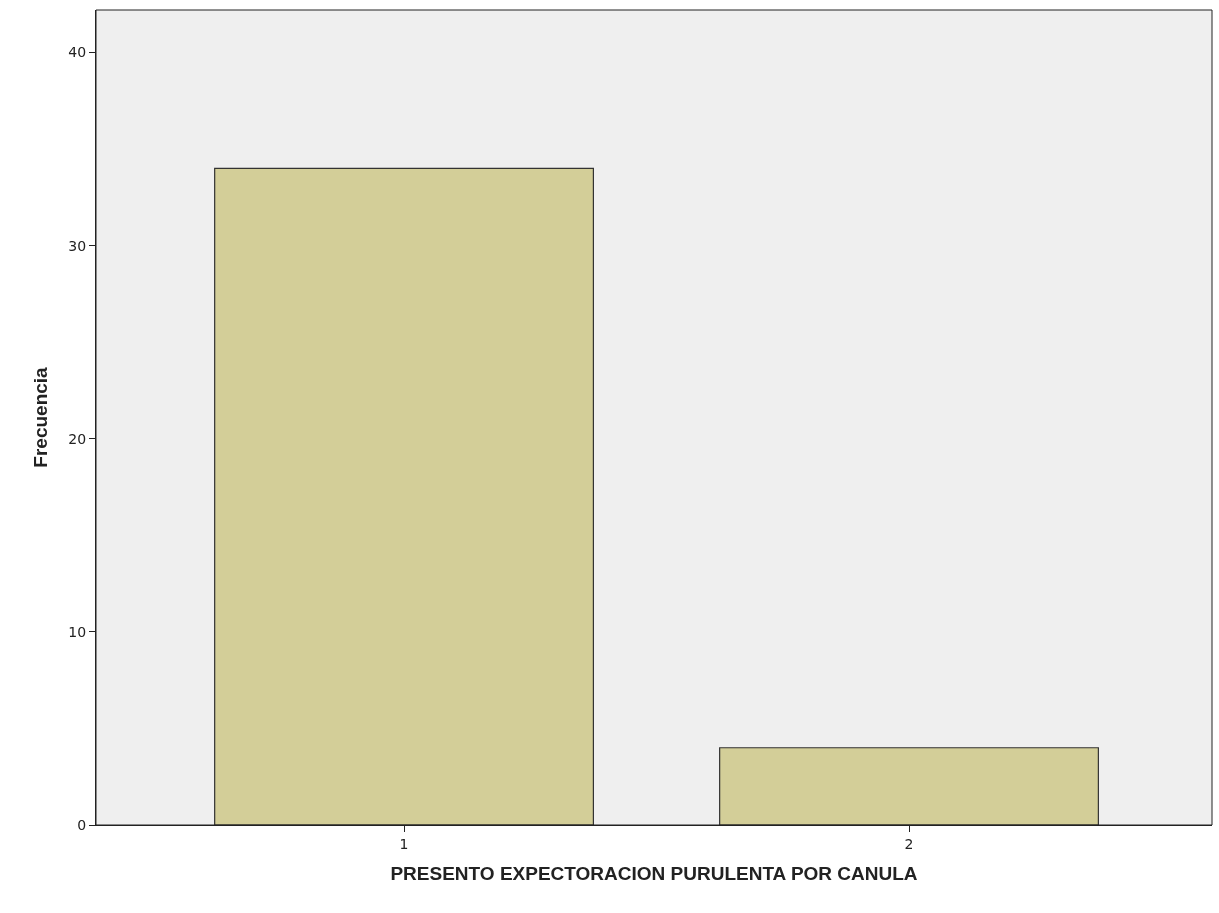  Describe the element at coordinates (77, 631) in the screenshot. I see `y-tick-label: 10` at that location.